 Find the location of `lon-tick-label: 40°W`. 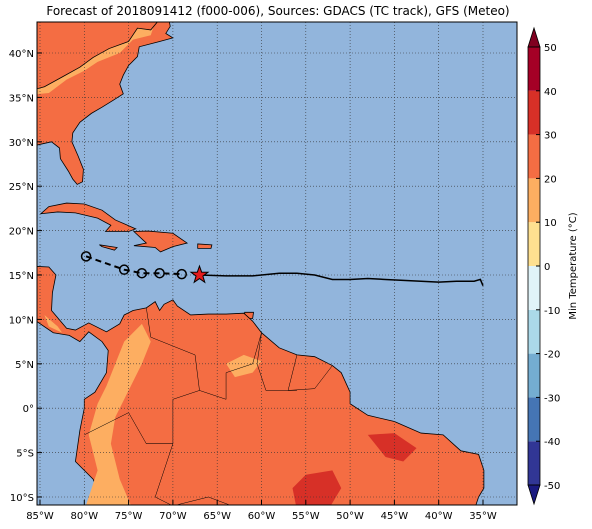

lon-tick-label: 40°W is located at coordinates (439, 516).